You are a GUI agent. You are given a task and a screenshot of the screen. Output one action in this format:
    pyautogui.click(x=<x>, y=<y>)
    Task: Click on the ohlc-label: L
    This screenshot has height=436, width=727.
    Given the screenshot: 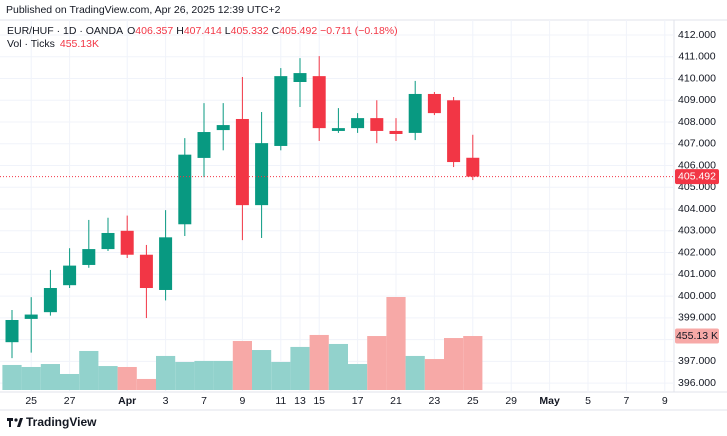 What is the action you would take?
    pyautogui.click(x=228, y=31)
    